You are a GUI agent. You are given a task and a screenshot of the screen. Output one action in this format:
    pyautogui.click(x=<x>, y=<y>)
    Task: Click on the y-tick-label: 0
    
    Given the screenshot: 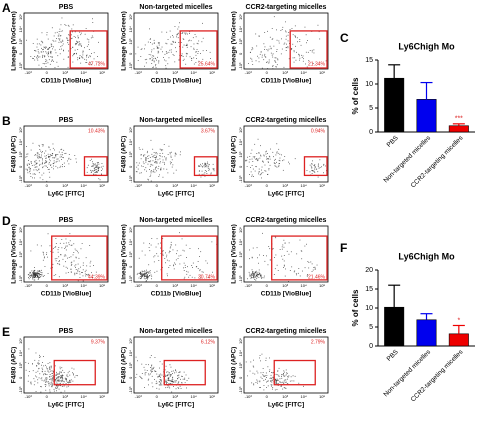 What is the action you would take?
    pyautogui.click(x=130, y=377)
    